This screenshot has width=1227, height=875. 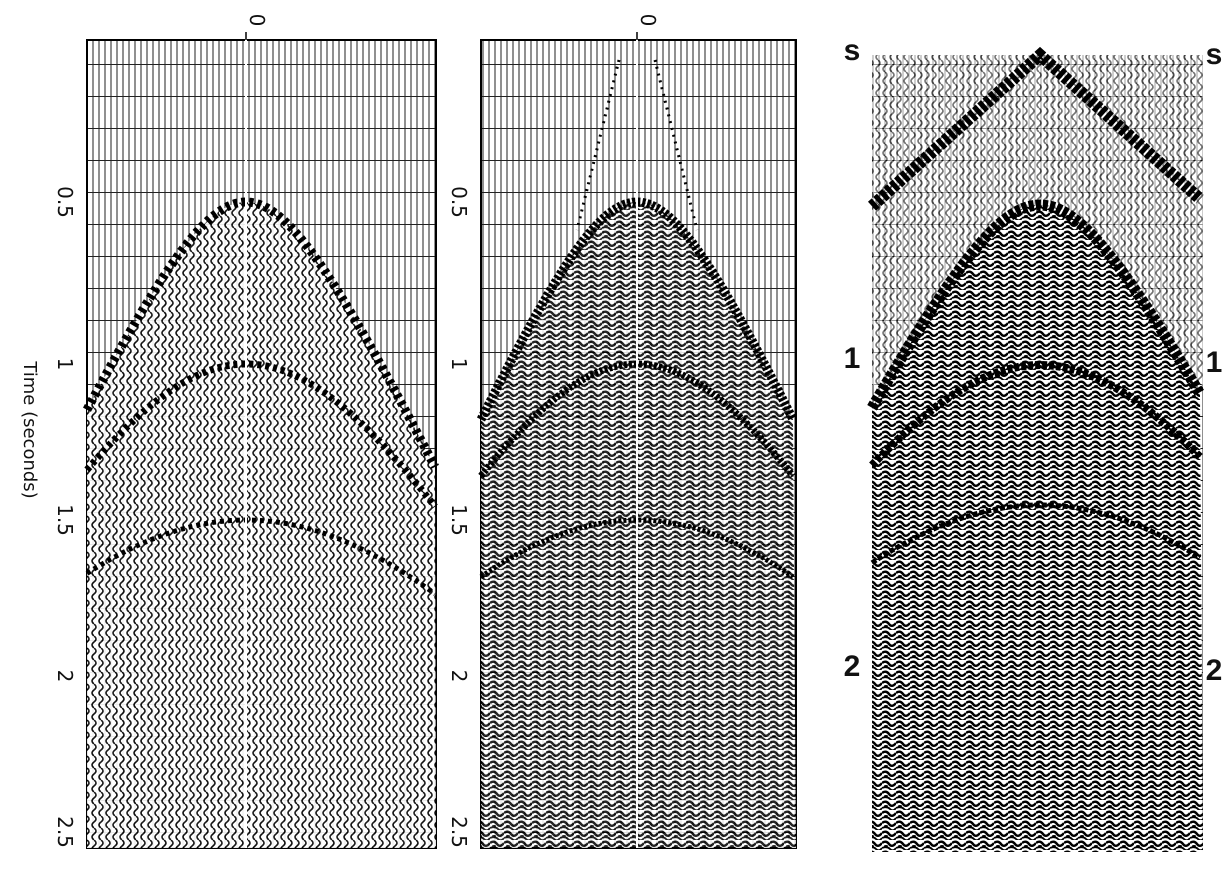 What do you see at coordinates (852, 666) in the screenshot?
I see `left-label: 2` at bounding box center [852, 666].